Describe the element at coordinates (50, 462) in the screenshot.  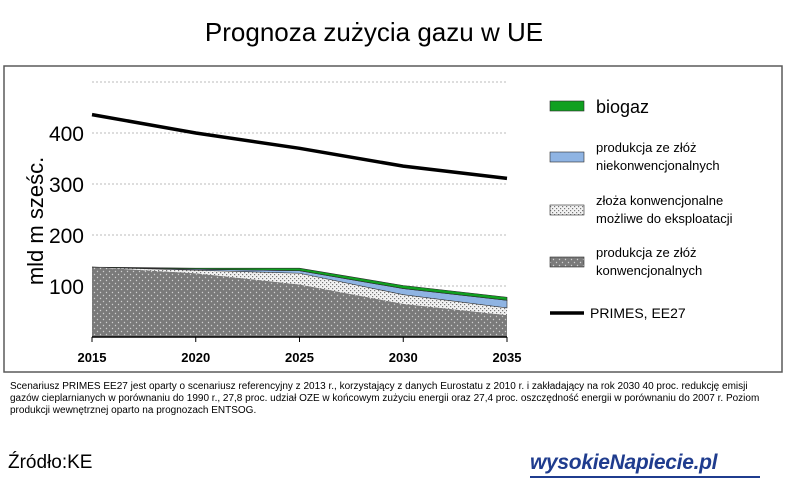
I see `source-label: Źródło:KE` at that location.